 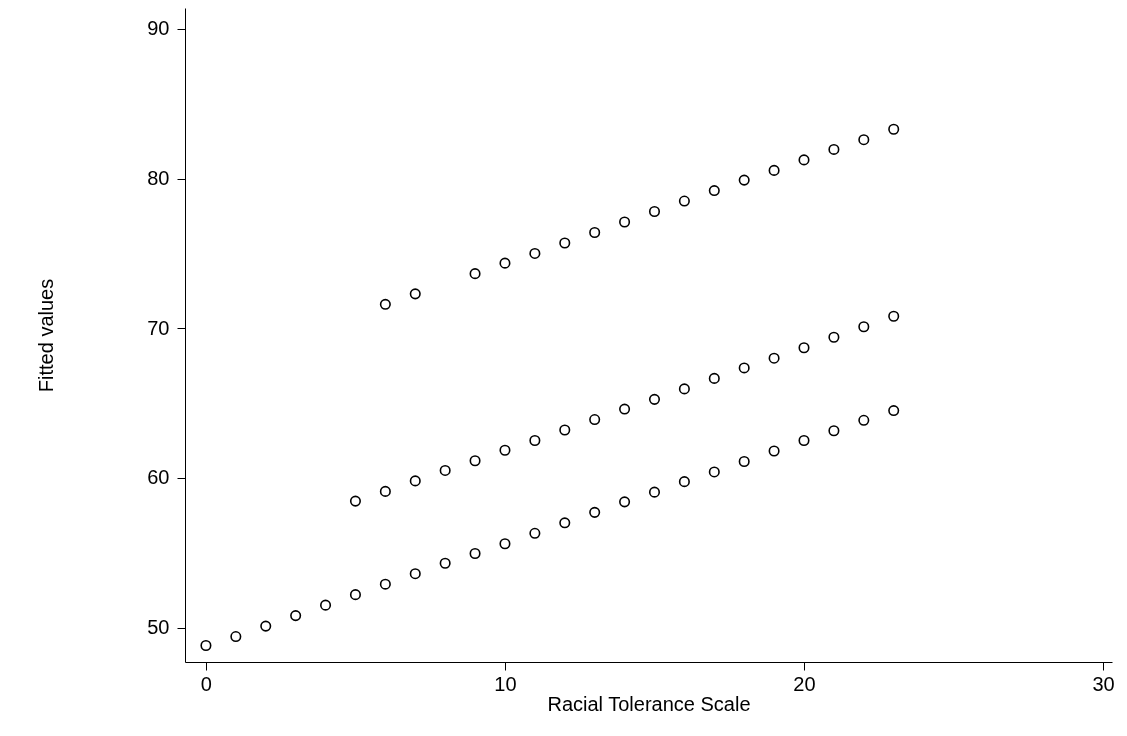 What do you see at coordinates (158, 477) in the screenshot?
I see `y-tick-label: 60` at bounding box center [158, 477].